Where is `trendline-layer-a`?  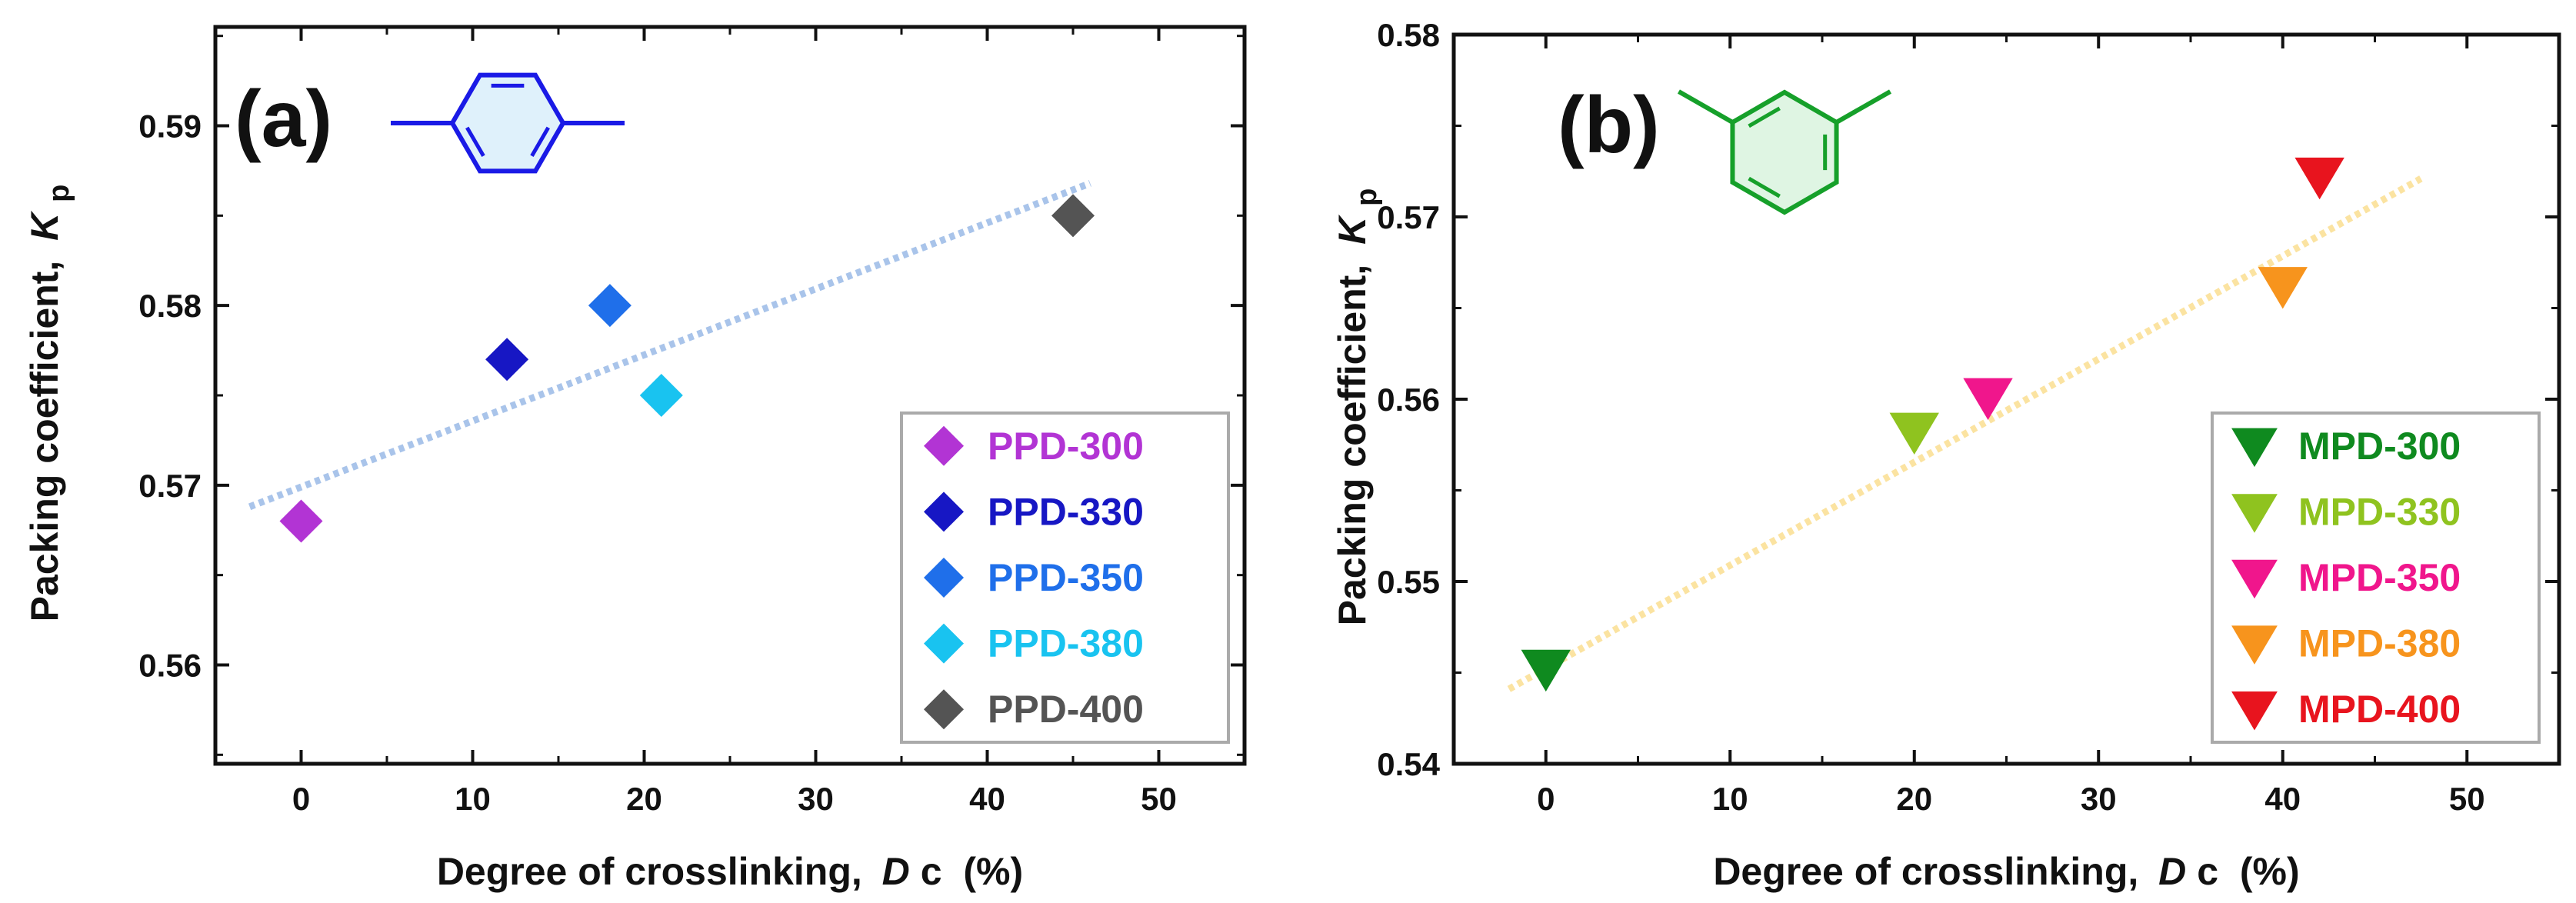 trendline-layer-a is located at coordinates (669, 345).